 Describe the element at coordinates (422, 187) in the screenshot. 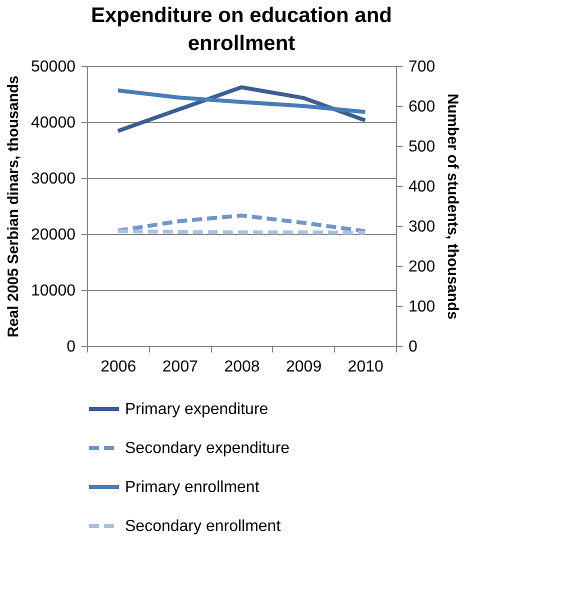

I see `y2-tick-label: 400` at that location.